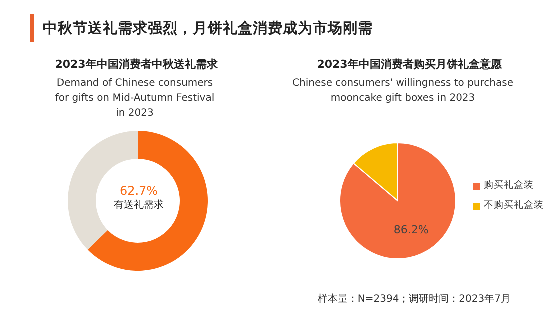 This screenshot has height=328, width=546. What do you see at coordinates (398, 201) in the screenshot?
I see `pie-slice` at bounding box center [398, 201].